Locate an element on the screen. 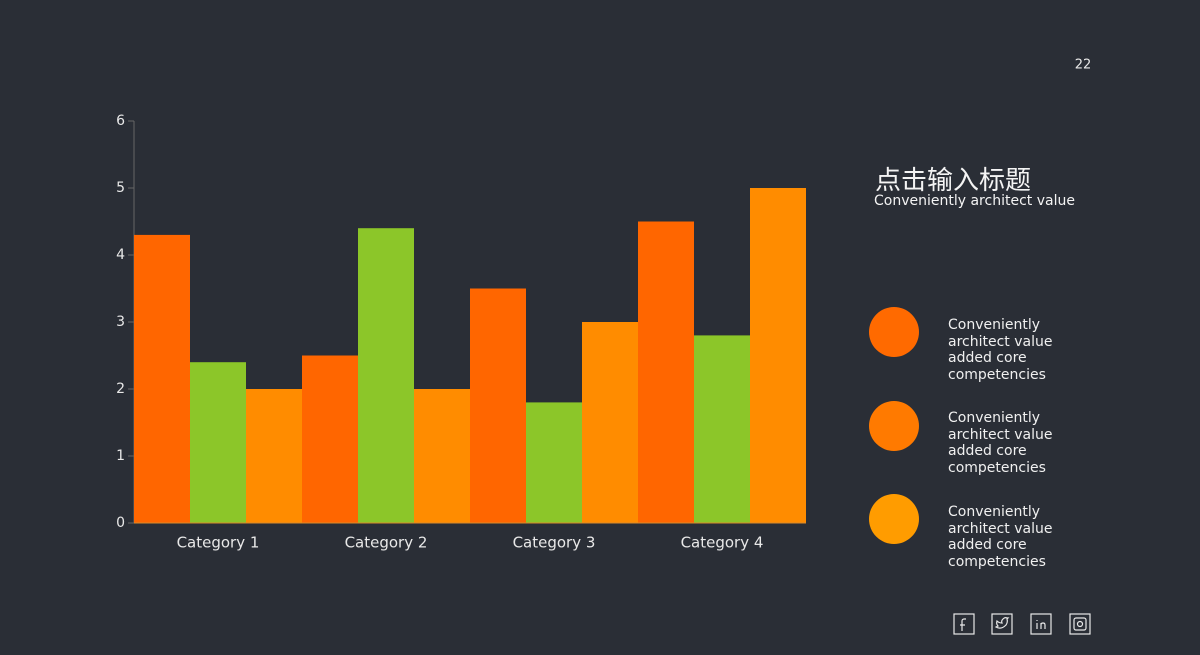  x-tick-label: Category 1 is located at coordinates (218, 543).